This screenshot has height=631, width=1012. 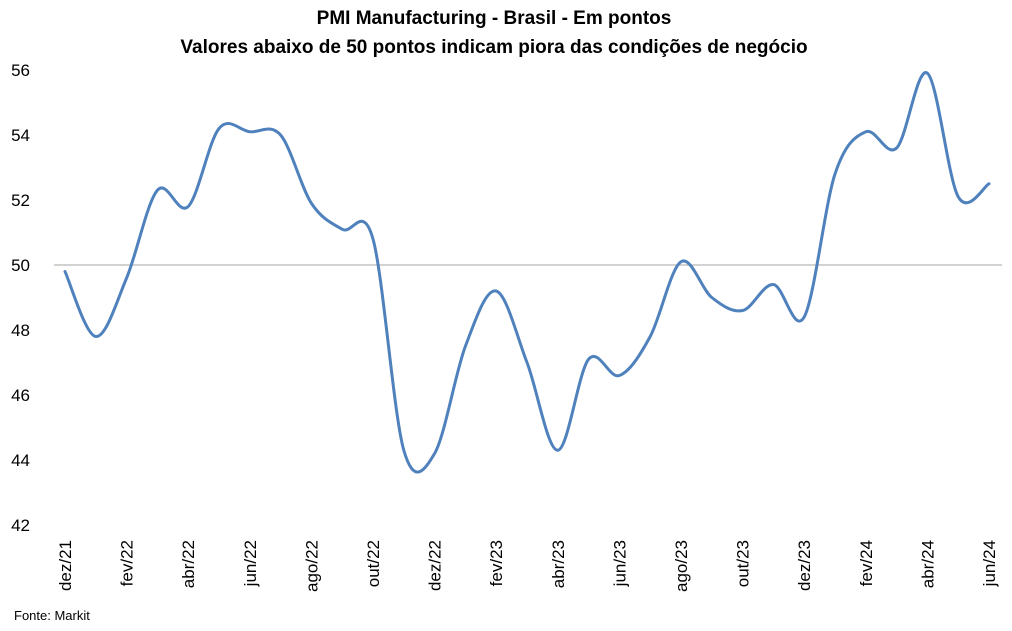 I want to click on x-tick-label: jun/22, so click(x=250, y=563).